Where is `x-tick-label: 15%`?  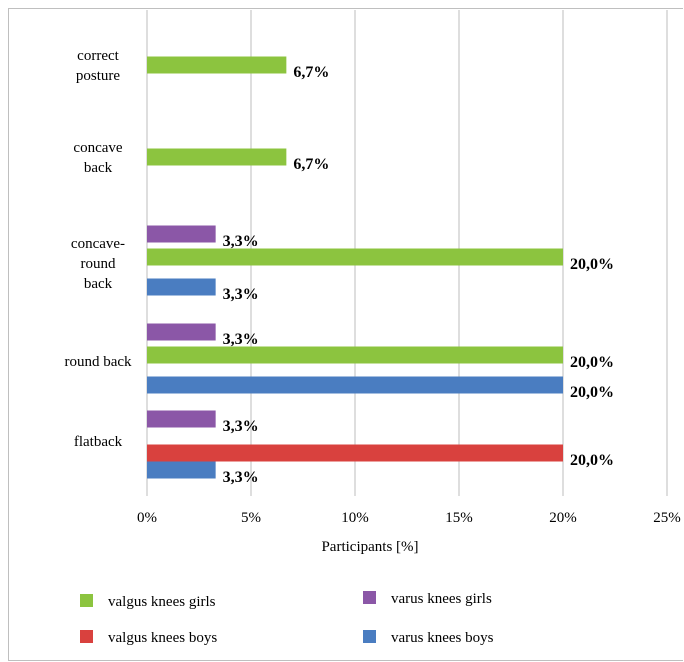
x-tick-label: 15% is located at coordinates (459, 518).